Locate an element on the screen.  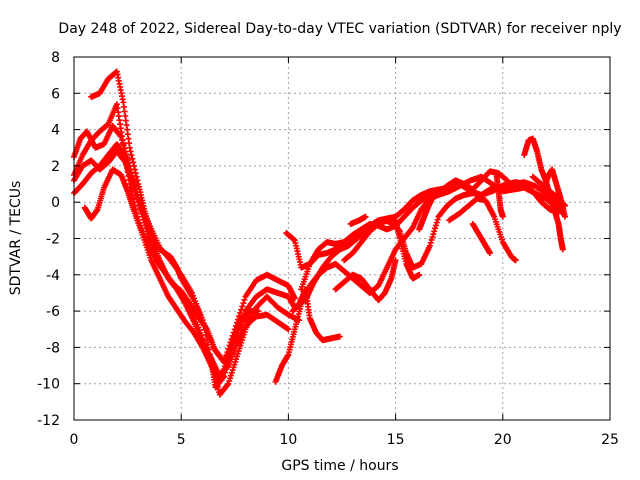
y-tick-label: -6 is located at coordinates (53, 312).